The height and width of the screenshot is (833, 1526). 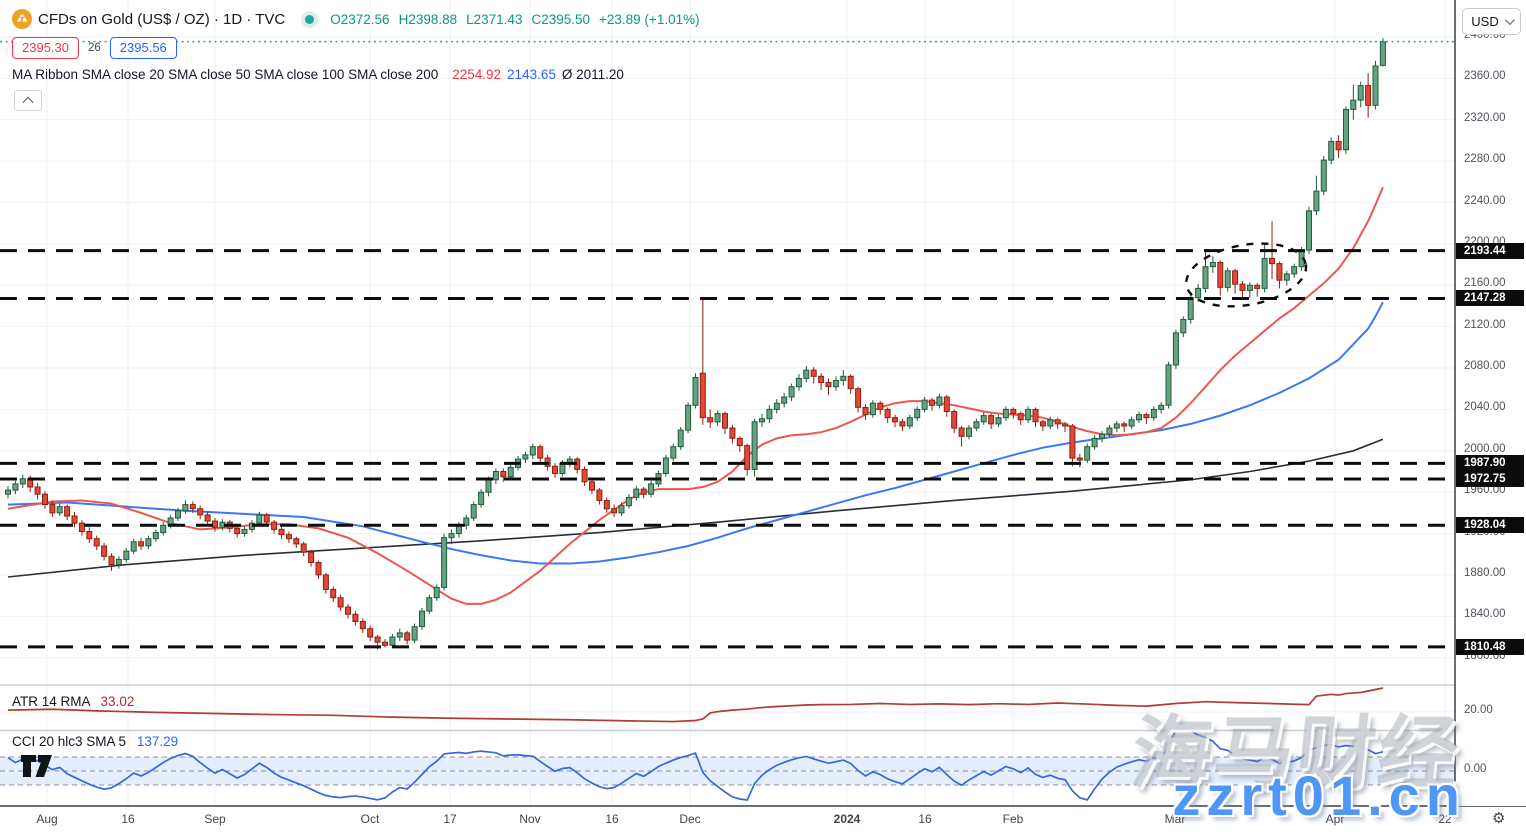 I want to click on annotation-ellipse, so click(x=1246, y=275).